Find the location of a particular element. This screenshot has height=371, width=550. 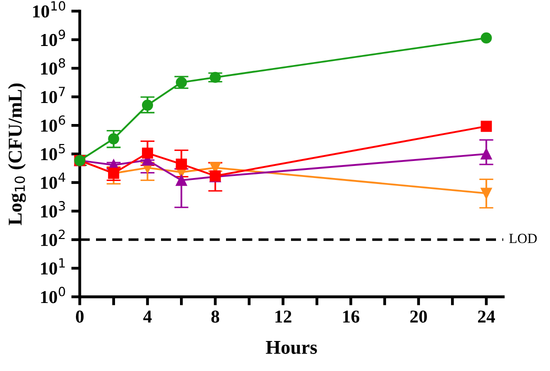

x-tick-label: 24 is located at coordinates (486, 316).